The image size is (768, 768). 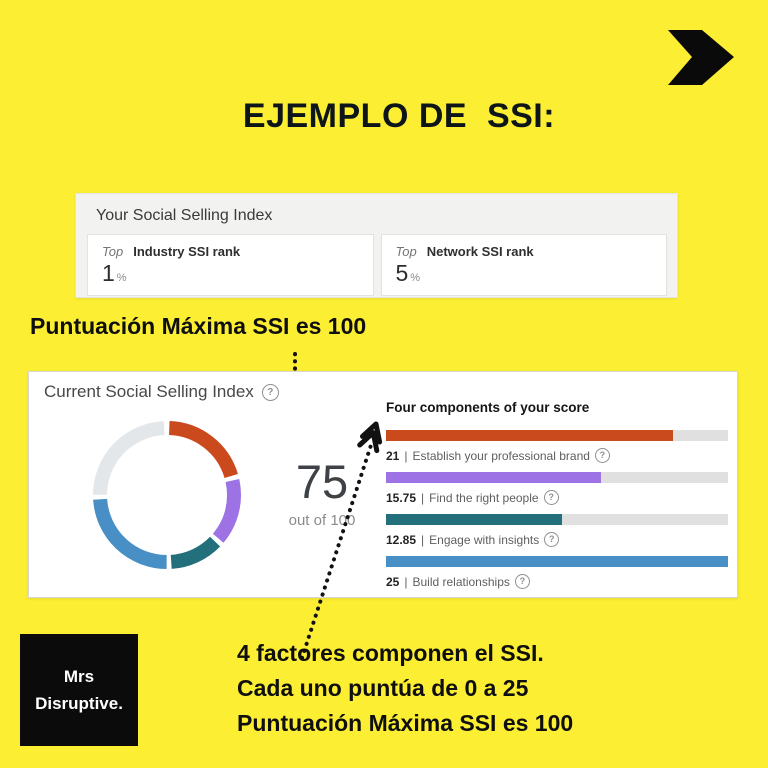 What do you see at coordinates (79, 676) in the screenshot?
I see `logo-line-1: Mrs` at bounding box center [79, 676].